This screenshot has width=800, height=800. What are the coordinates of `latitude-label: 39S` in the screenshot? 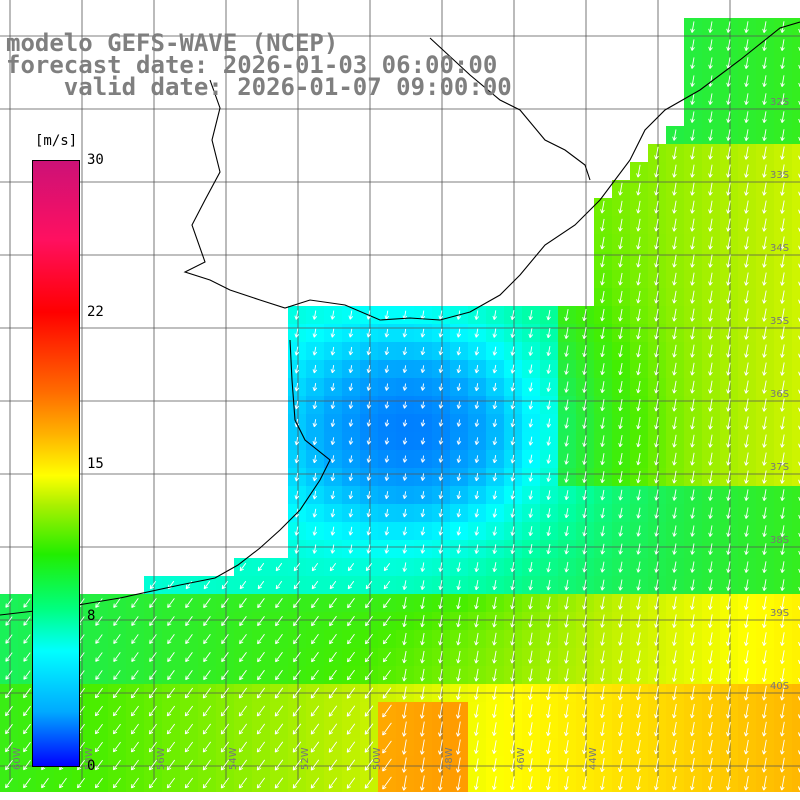 It's located at (779, 613).